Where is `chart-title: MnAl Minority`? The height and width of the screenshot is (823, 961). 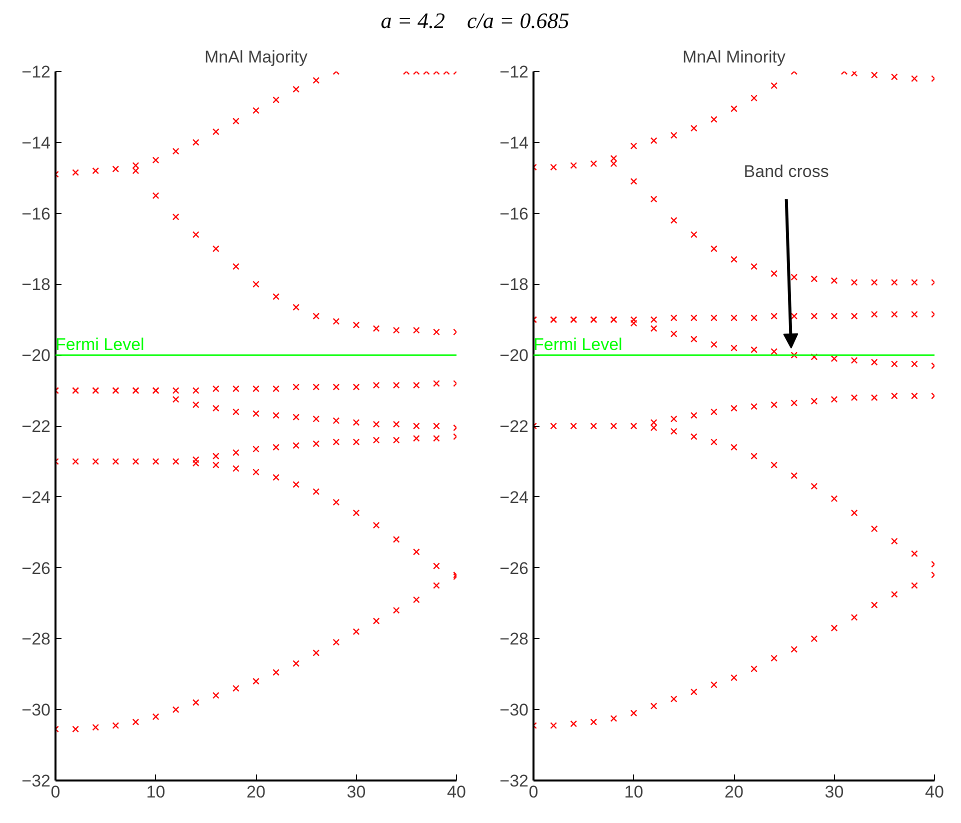 chart-title: MnAl Minority is located at coordinates (734, 57).